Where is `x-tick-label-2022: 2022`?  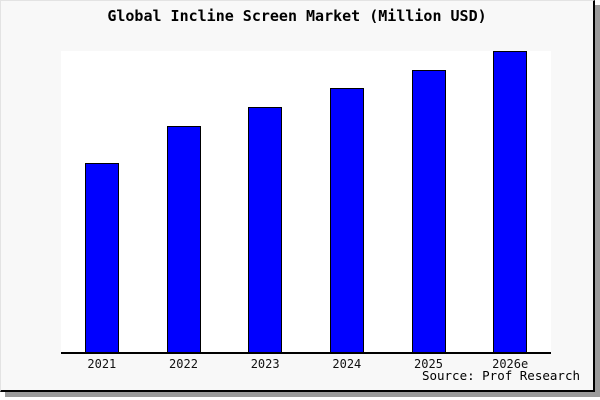 x-tick-label-2022: 2022 is located at coordinates (183, 364).